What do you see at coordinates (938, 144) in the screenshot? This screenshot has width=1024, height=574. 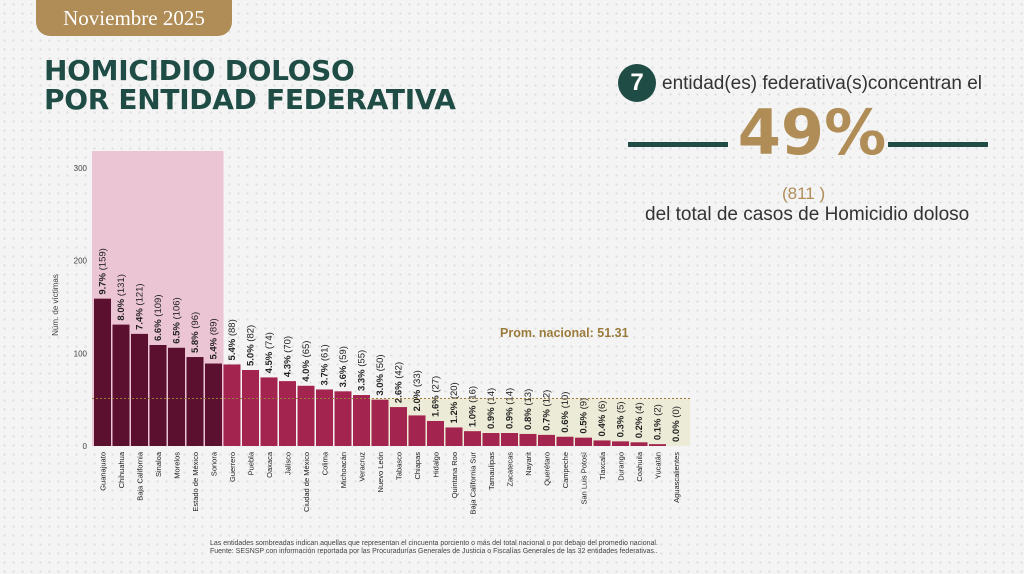 I see `right-rule` at bounding box center [938, 144].